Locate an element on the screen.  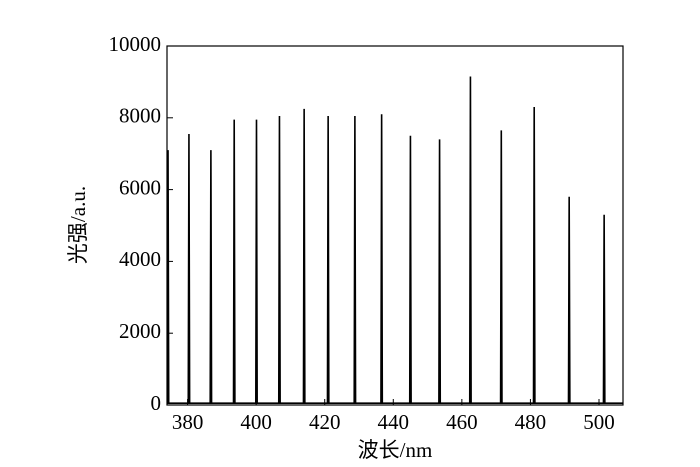
x-tick-label: 420 is located at coordinates (325, 422).